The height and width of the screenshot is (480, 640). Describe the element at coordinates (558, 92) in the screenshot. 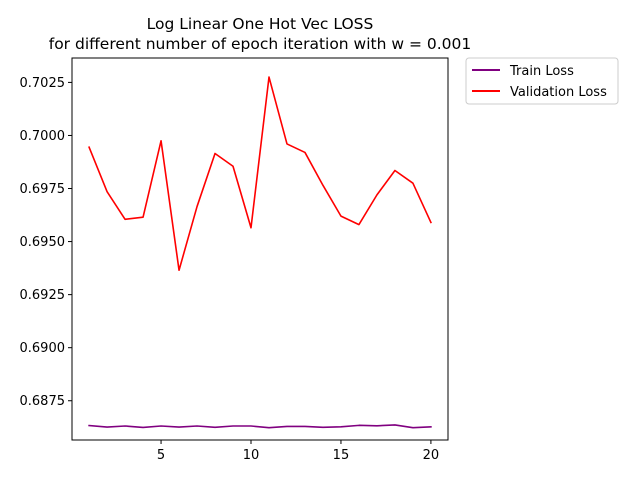

I see `legend-validation-label: Validation Loss` at that location.